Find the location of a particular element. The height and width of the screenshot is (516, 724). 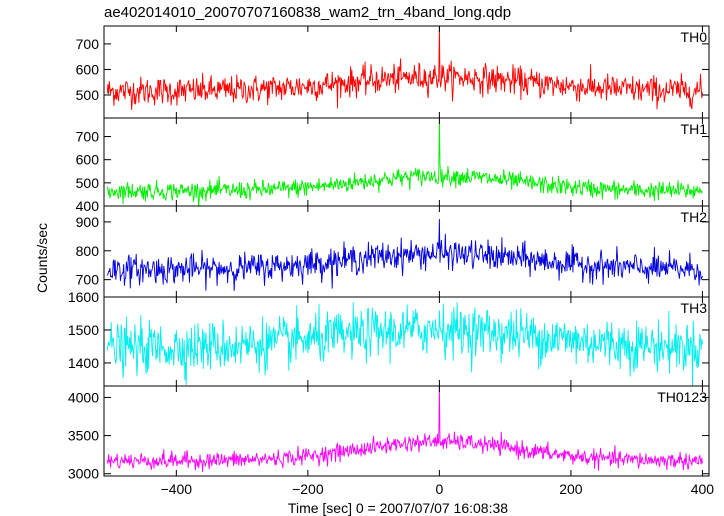

y-tick-label: 4000 is located at coordinates (83, 397).